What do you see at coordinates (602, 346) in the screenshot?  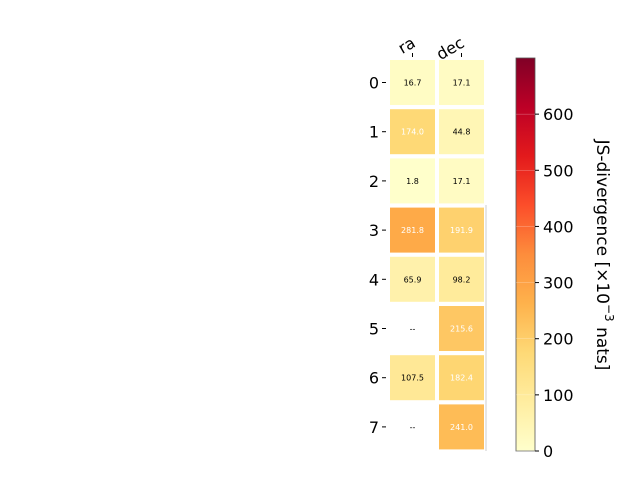 I see `colorbar-label-unit: nats]` at bounding box center [602, 346].